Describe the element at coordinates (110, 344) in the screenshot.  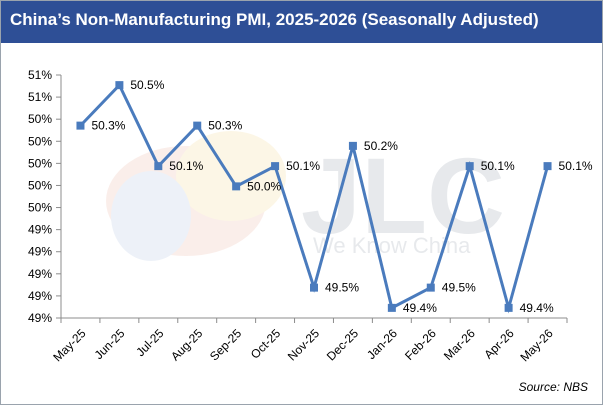
I see `x-tick-label: Jun-25` at that location.